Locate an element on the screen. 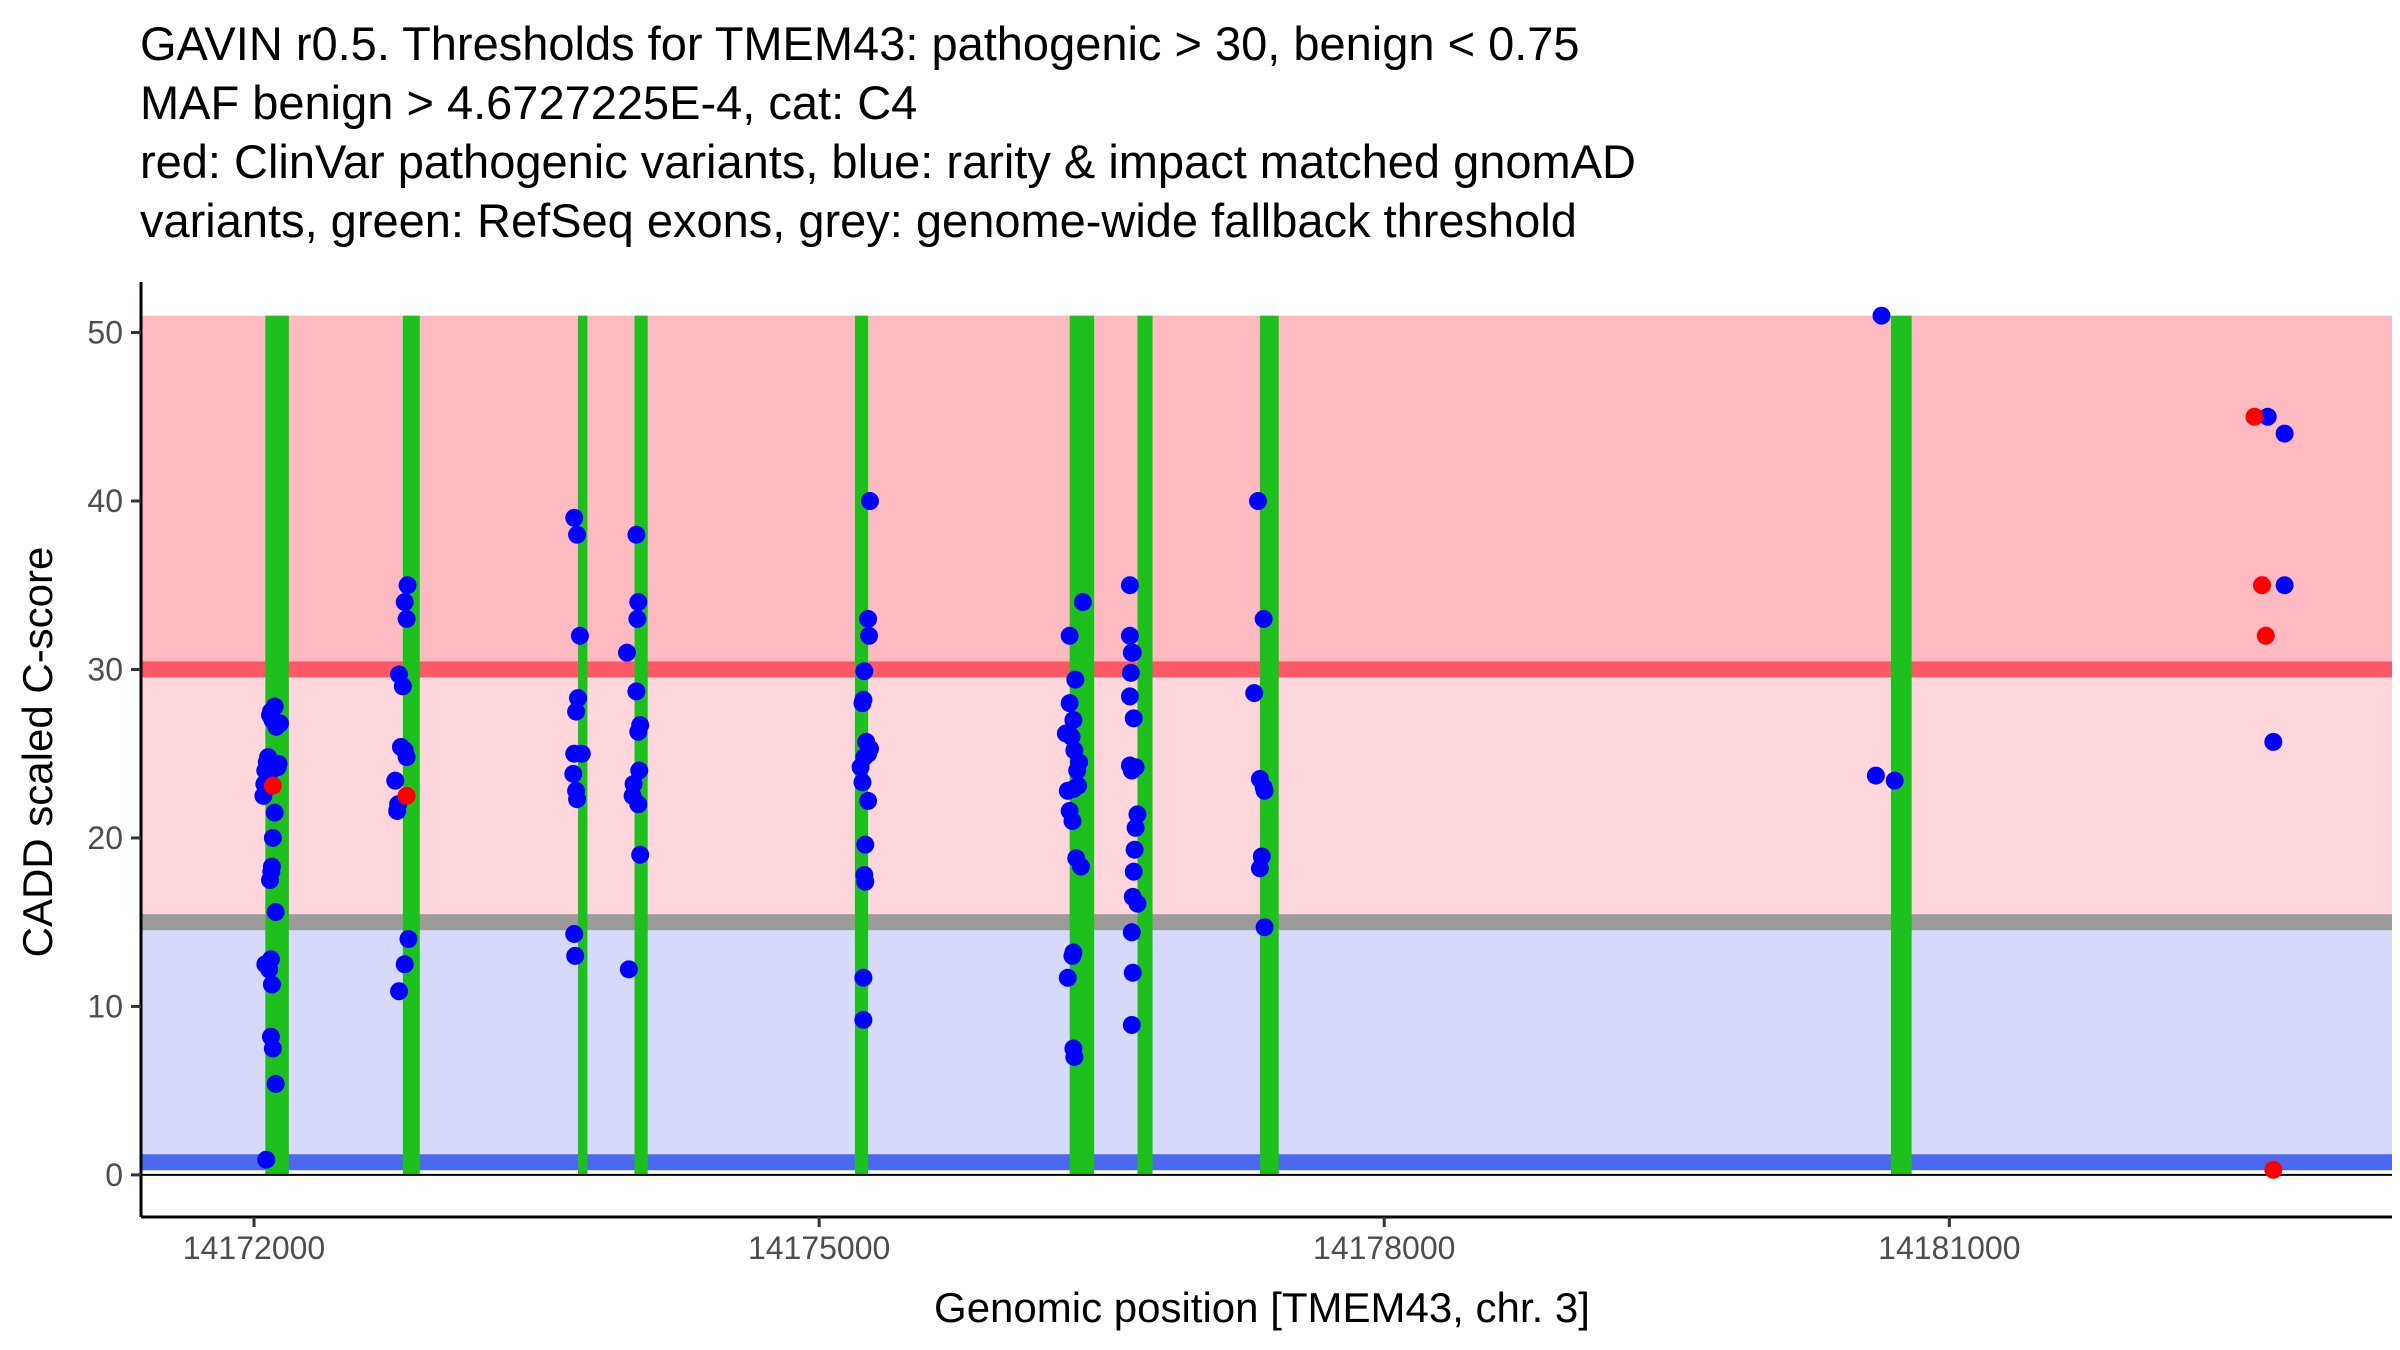  title-line-2: MAF benign > 4.6727225E-4, cat: C4 is located at coordinates (529, 102).